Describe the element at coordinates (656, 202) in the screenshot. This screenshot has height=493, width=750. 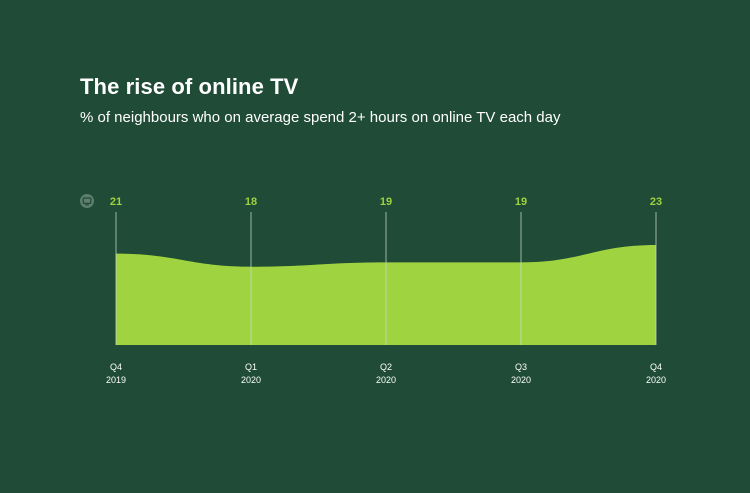
I see `data-label: 23` at that location.